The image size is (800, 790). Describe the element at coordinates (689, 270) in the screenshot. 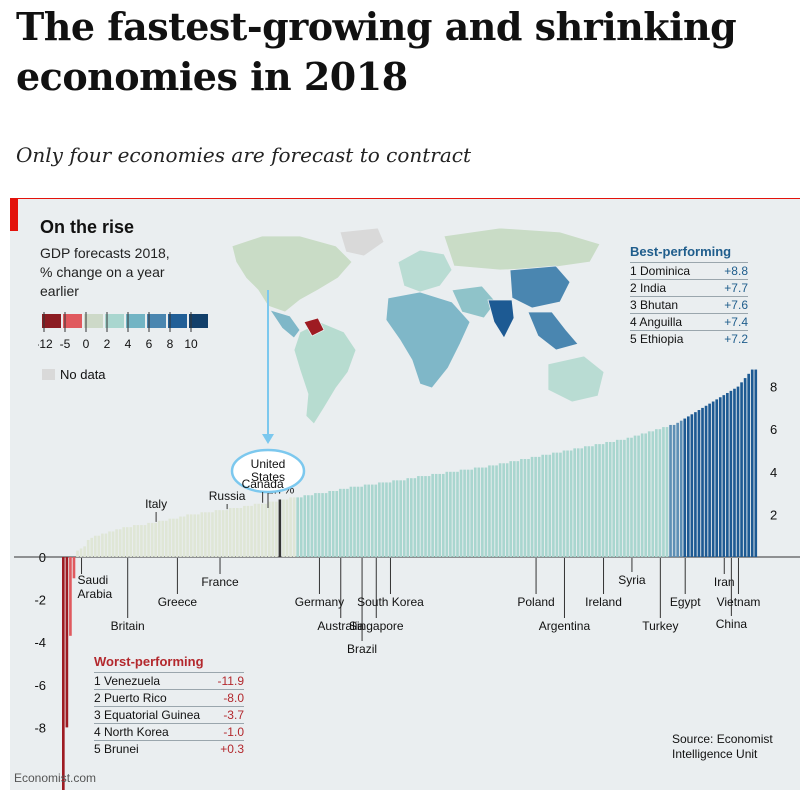

I see `best-row: 1 Dominica +8.8` at that location.